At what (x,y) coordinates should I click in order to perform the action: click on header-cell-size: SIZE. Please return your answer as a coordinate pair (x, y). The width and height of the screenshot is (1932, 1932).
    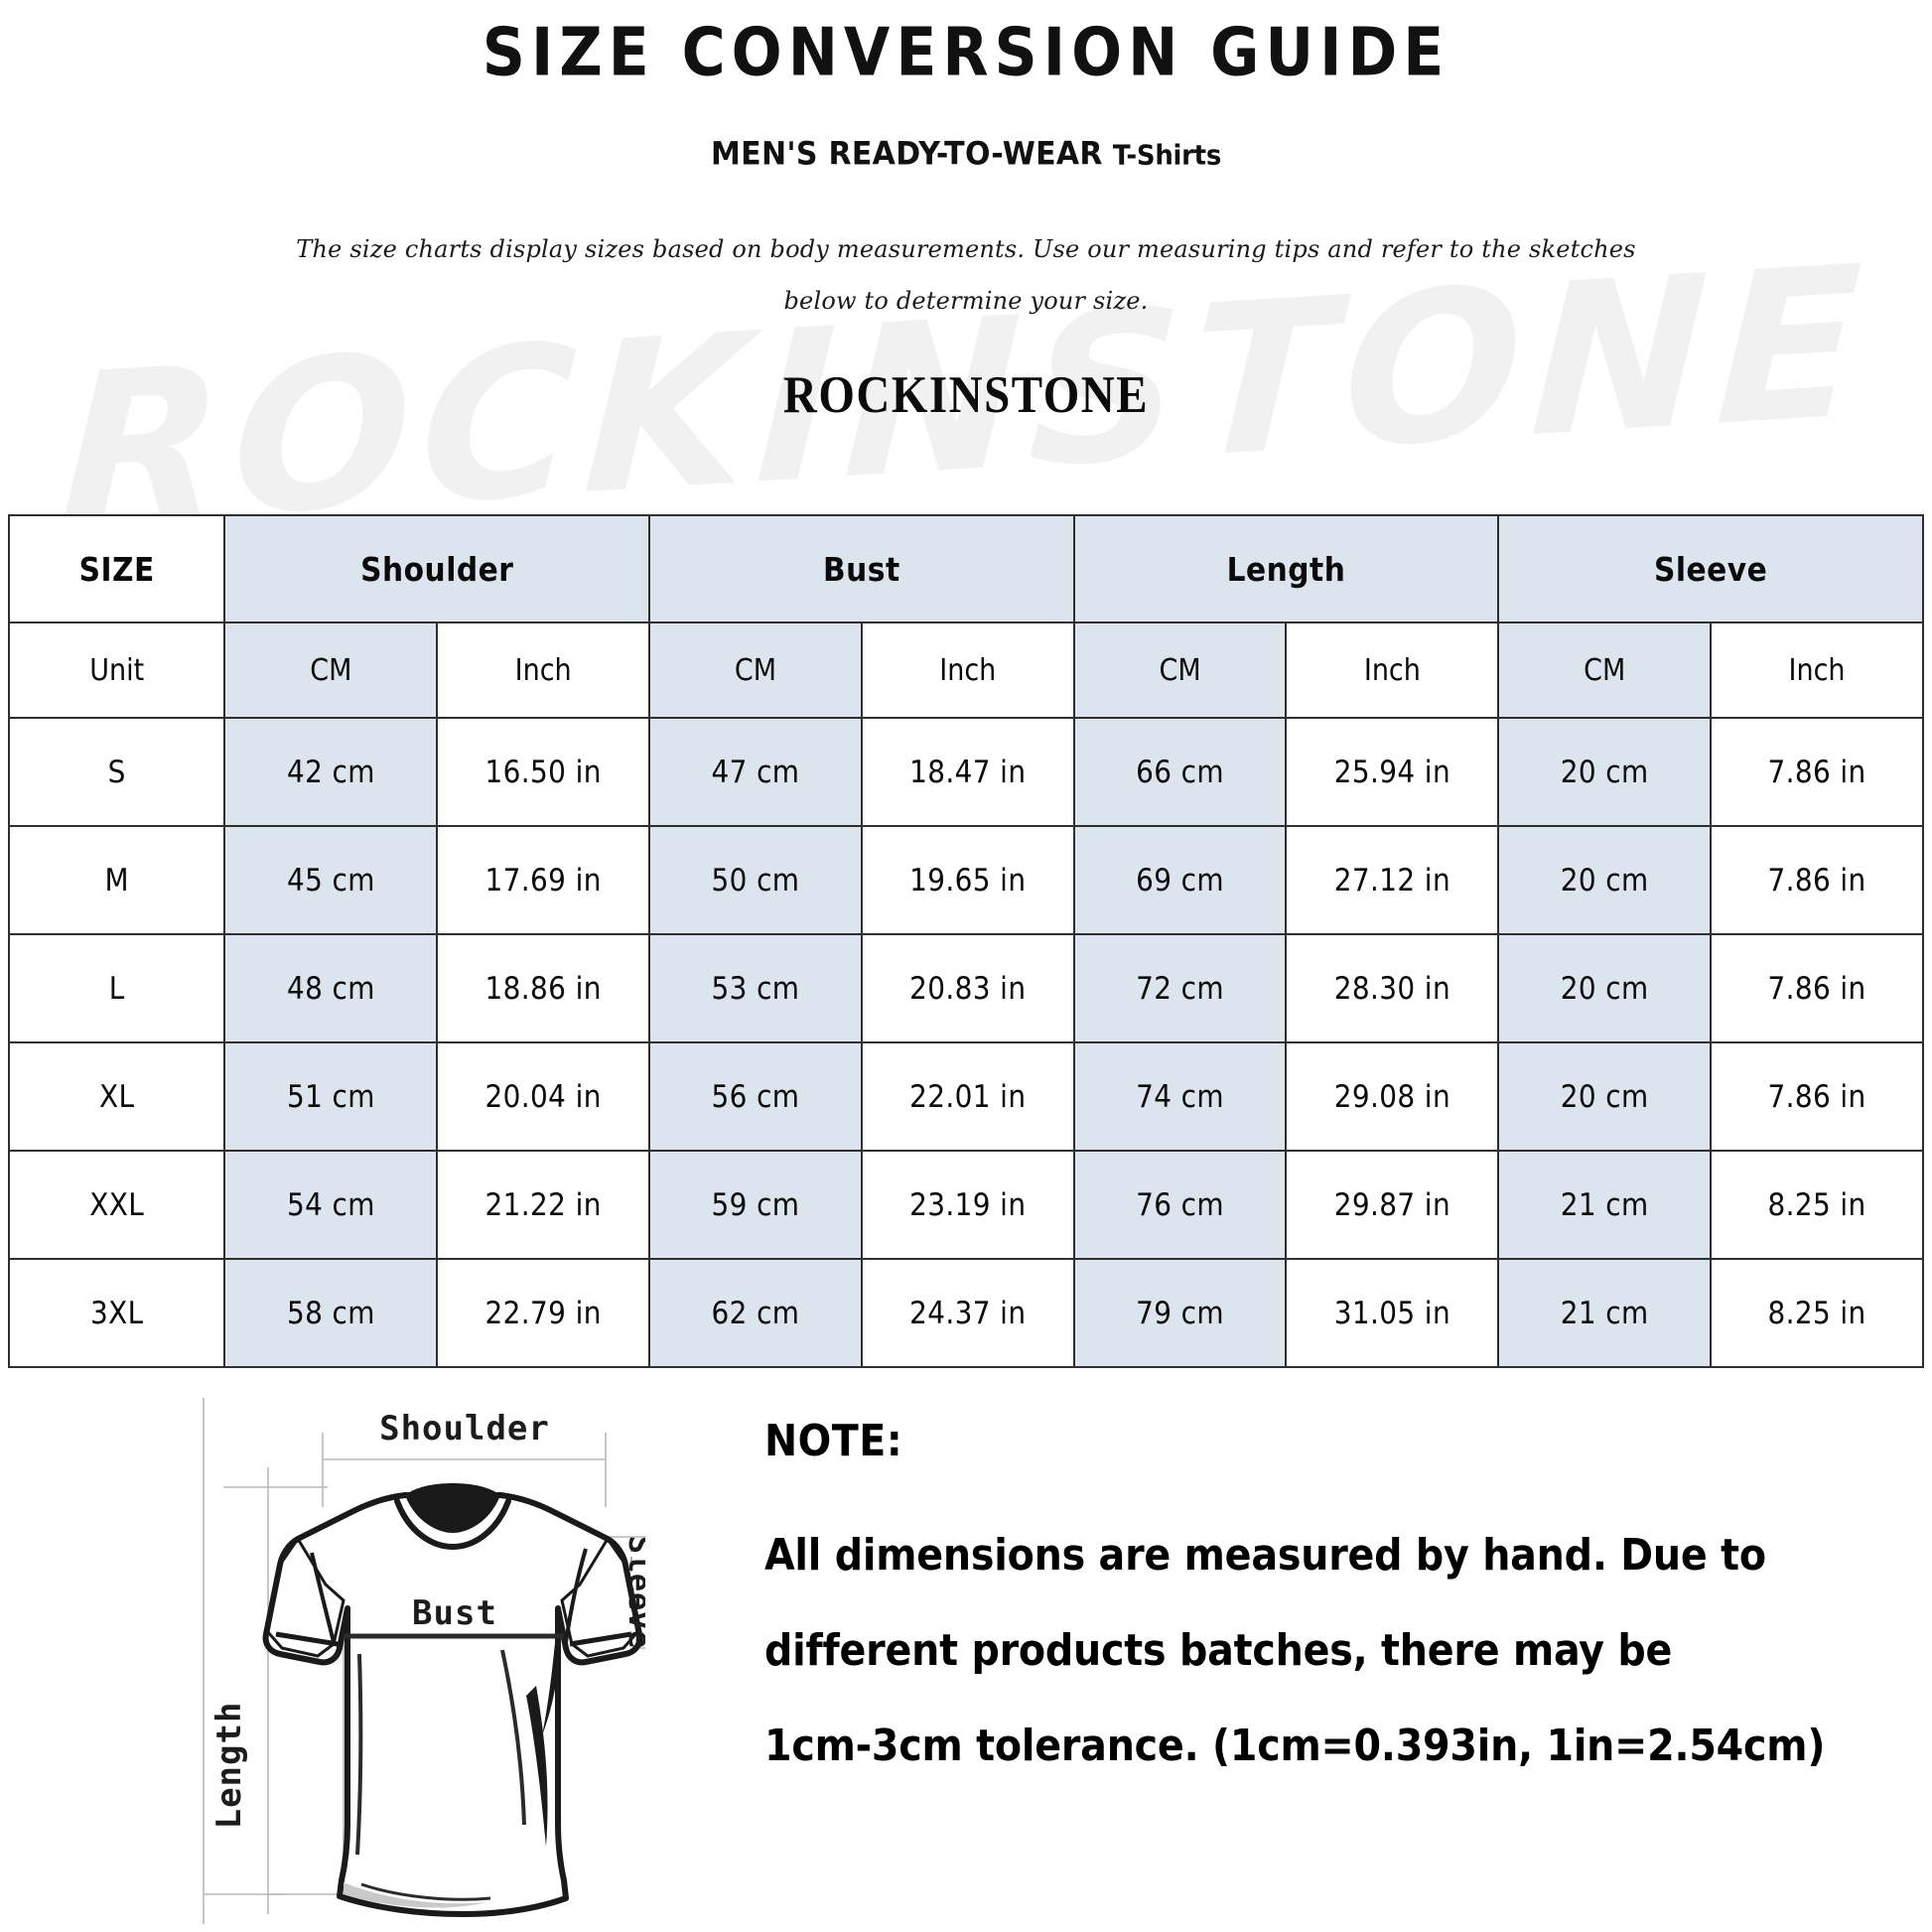
    Looking at the image, I should click on (117, 569).